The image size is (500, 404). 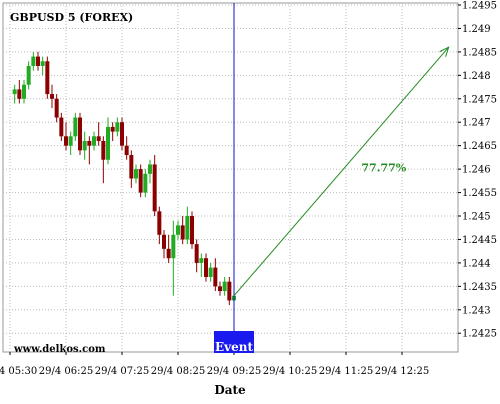 What do you see at coordinates (479, 334) in the screenshot?
I see `y-tick-label: 1.2425` at bounding box center [479, 334].